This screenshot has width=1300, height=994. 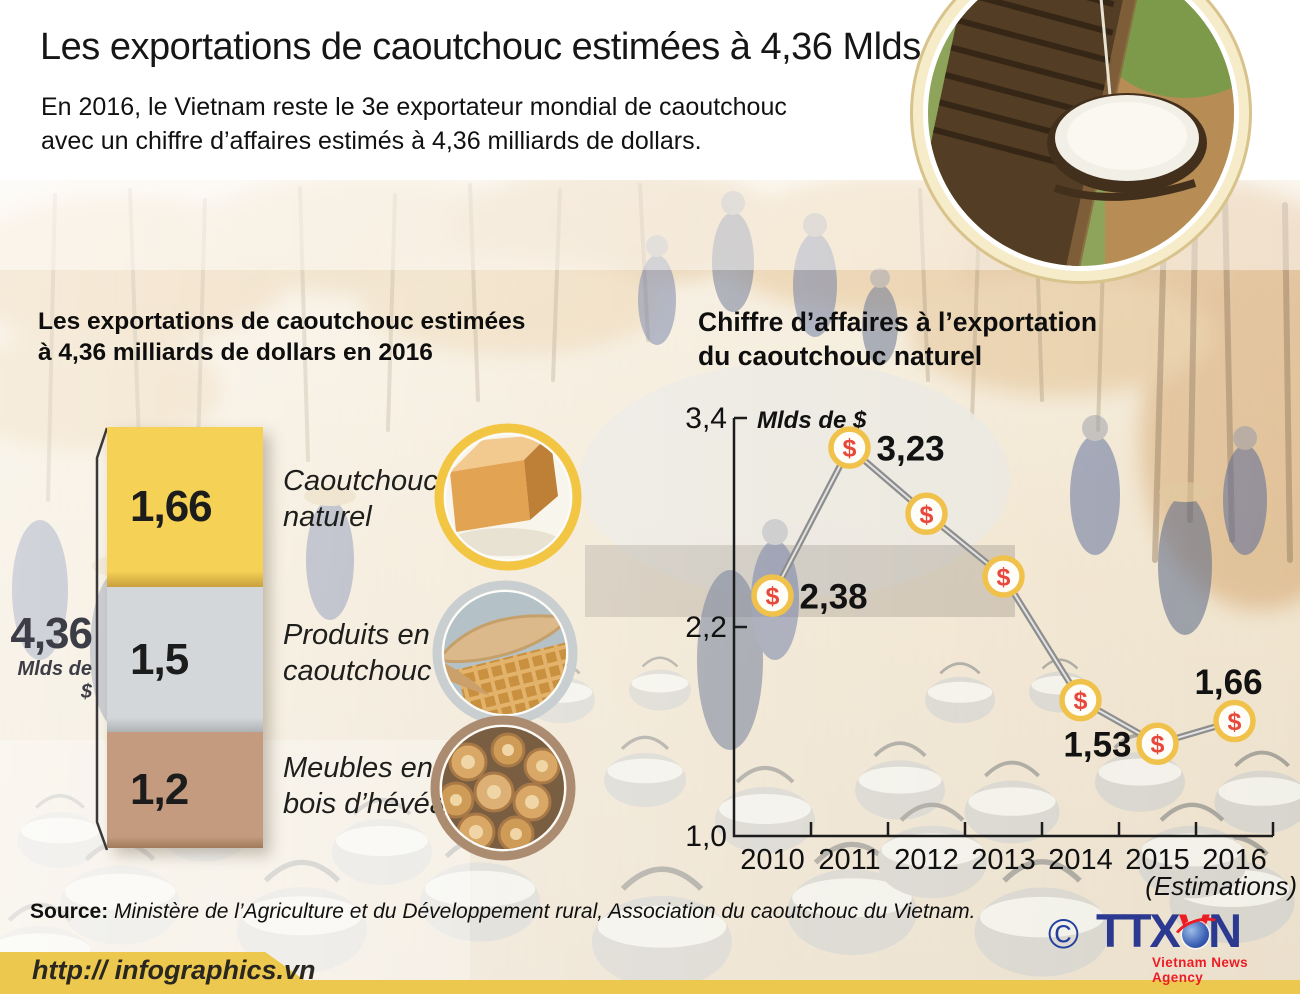 What do you see at coordinates (1169, 930) in the screenshot?
I see `ttxvn-letters: TTXVN` at bounding box center [1169, 930].